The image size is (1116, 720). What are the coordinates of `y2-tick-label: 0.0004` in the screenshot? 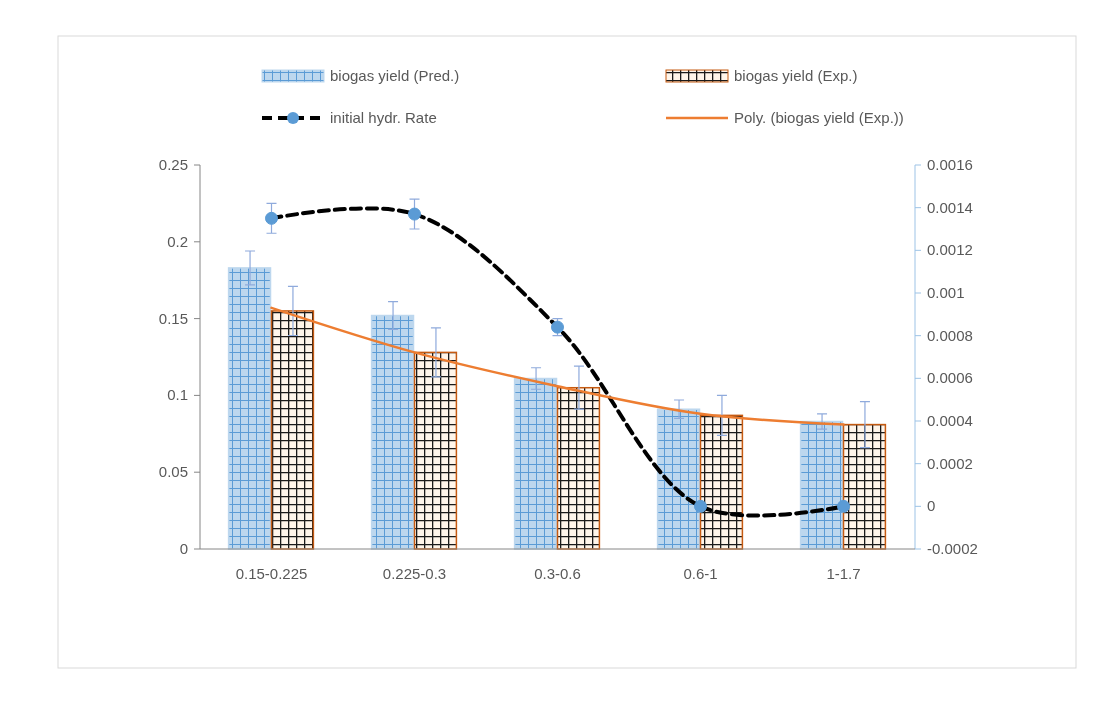 It's located at (950, 420).